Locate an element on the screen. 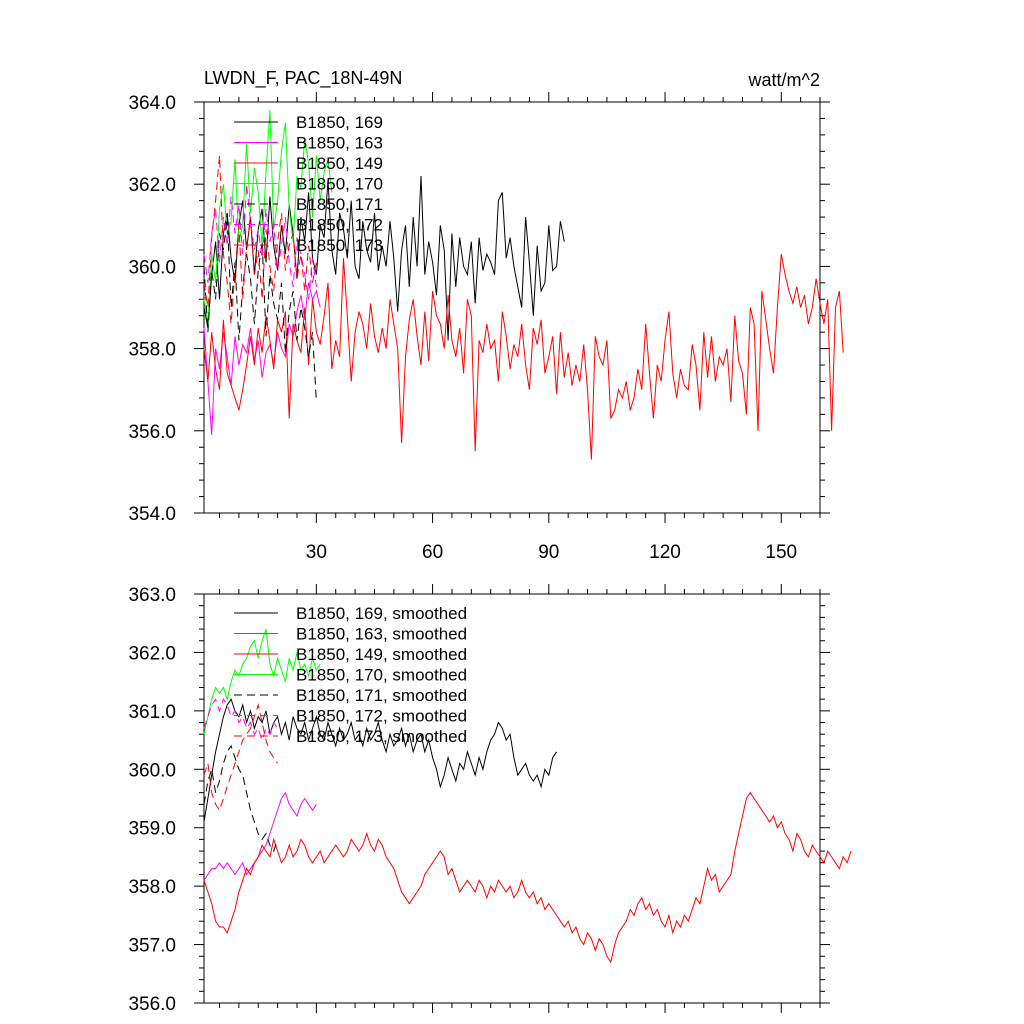 The image size is (1024, 1024). x-tick-label: 120 is located at coordinates (665, 552).